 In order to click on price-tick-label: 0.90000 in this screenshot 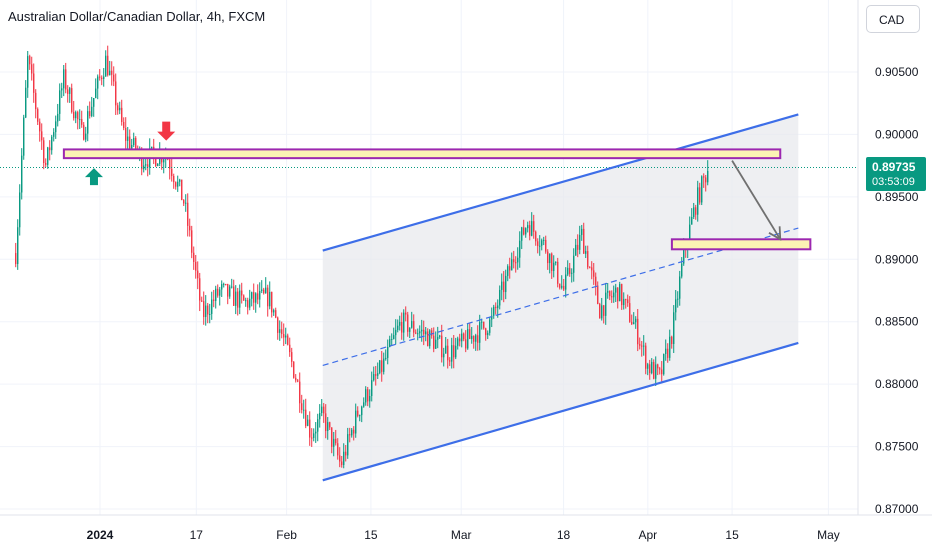, I will do `click(897, 134)`.